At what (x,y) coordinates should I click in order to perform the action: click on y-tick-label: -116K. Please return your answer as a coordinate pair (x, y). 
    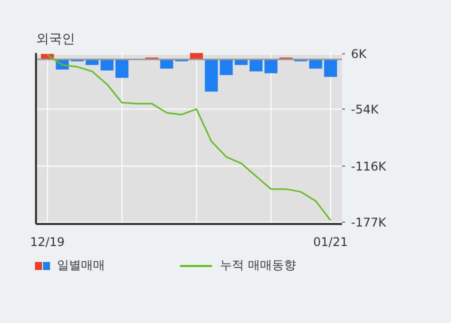
    Looking at the image, I should click on (369, 166).